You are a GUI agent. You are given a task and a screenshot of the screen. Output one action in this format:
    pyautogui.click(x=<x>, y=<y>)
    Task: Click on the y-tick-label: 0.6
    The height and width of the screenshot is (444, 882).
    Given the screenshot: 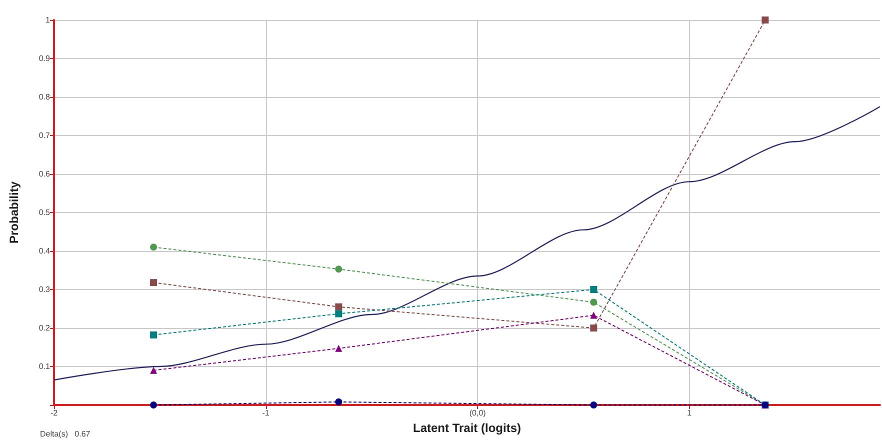 What is the action you would take?
    pyautogui.click(x=44, y=174)
    